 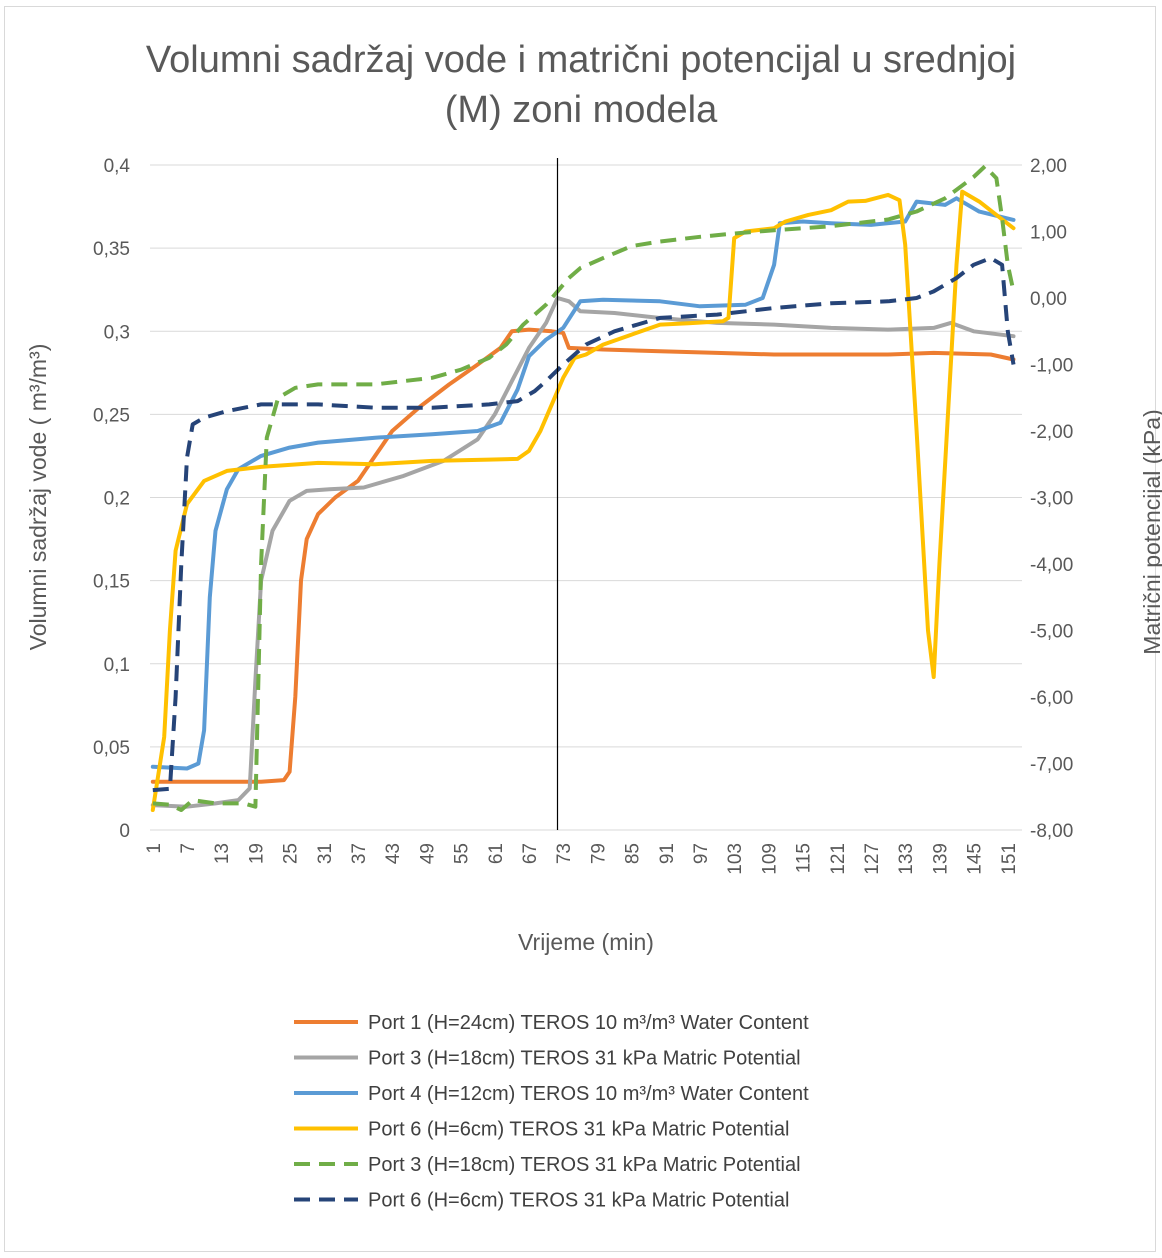 I want to click on y-left-tick-label: 0,05, so click(x=111, y=748).